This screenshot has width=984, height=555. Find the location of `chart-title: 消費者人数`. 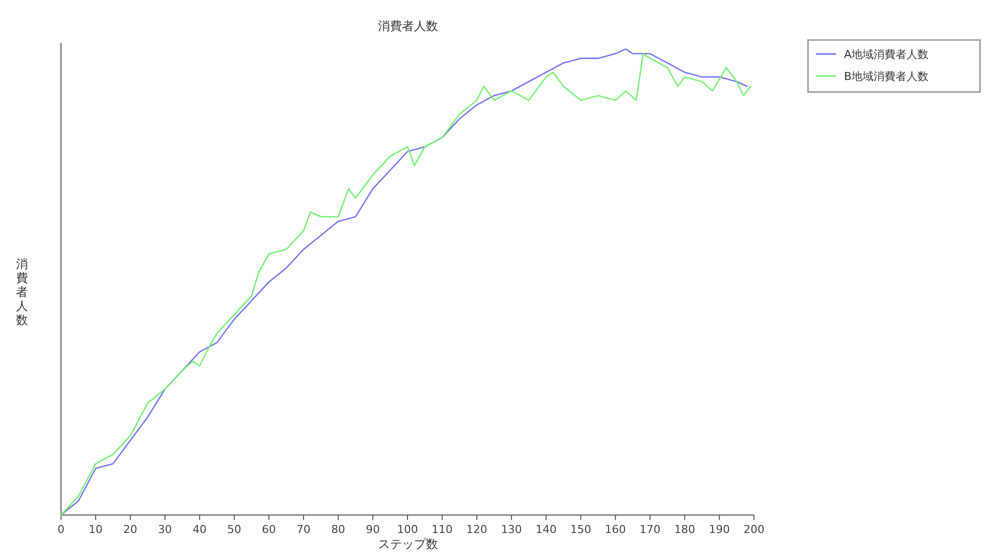

chart-title: 消費者人数 is located at coordinates (408, 26).